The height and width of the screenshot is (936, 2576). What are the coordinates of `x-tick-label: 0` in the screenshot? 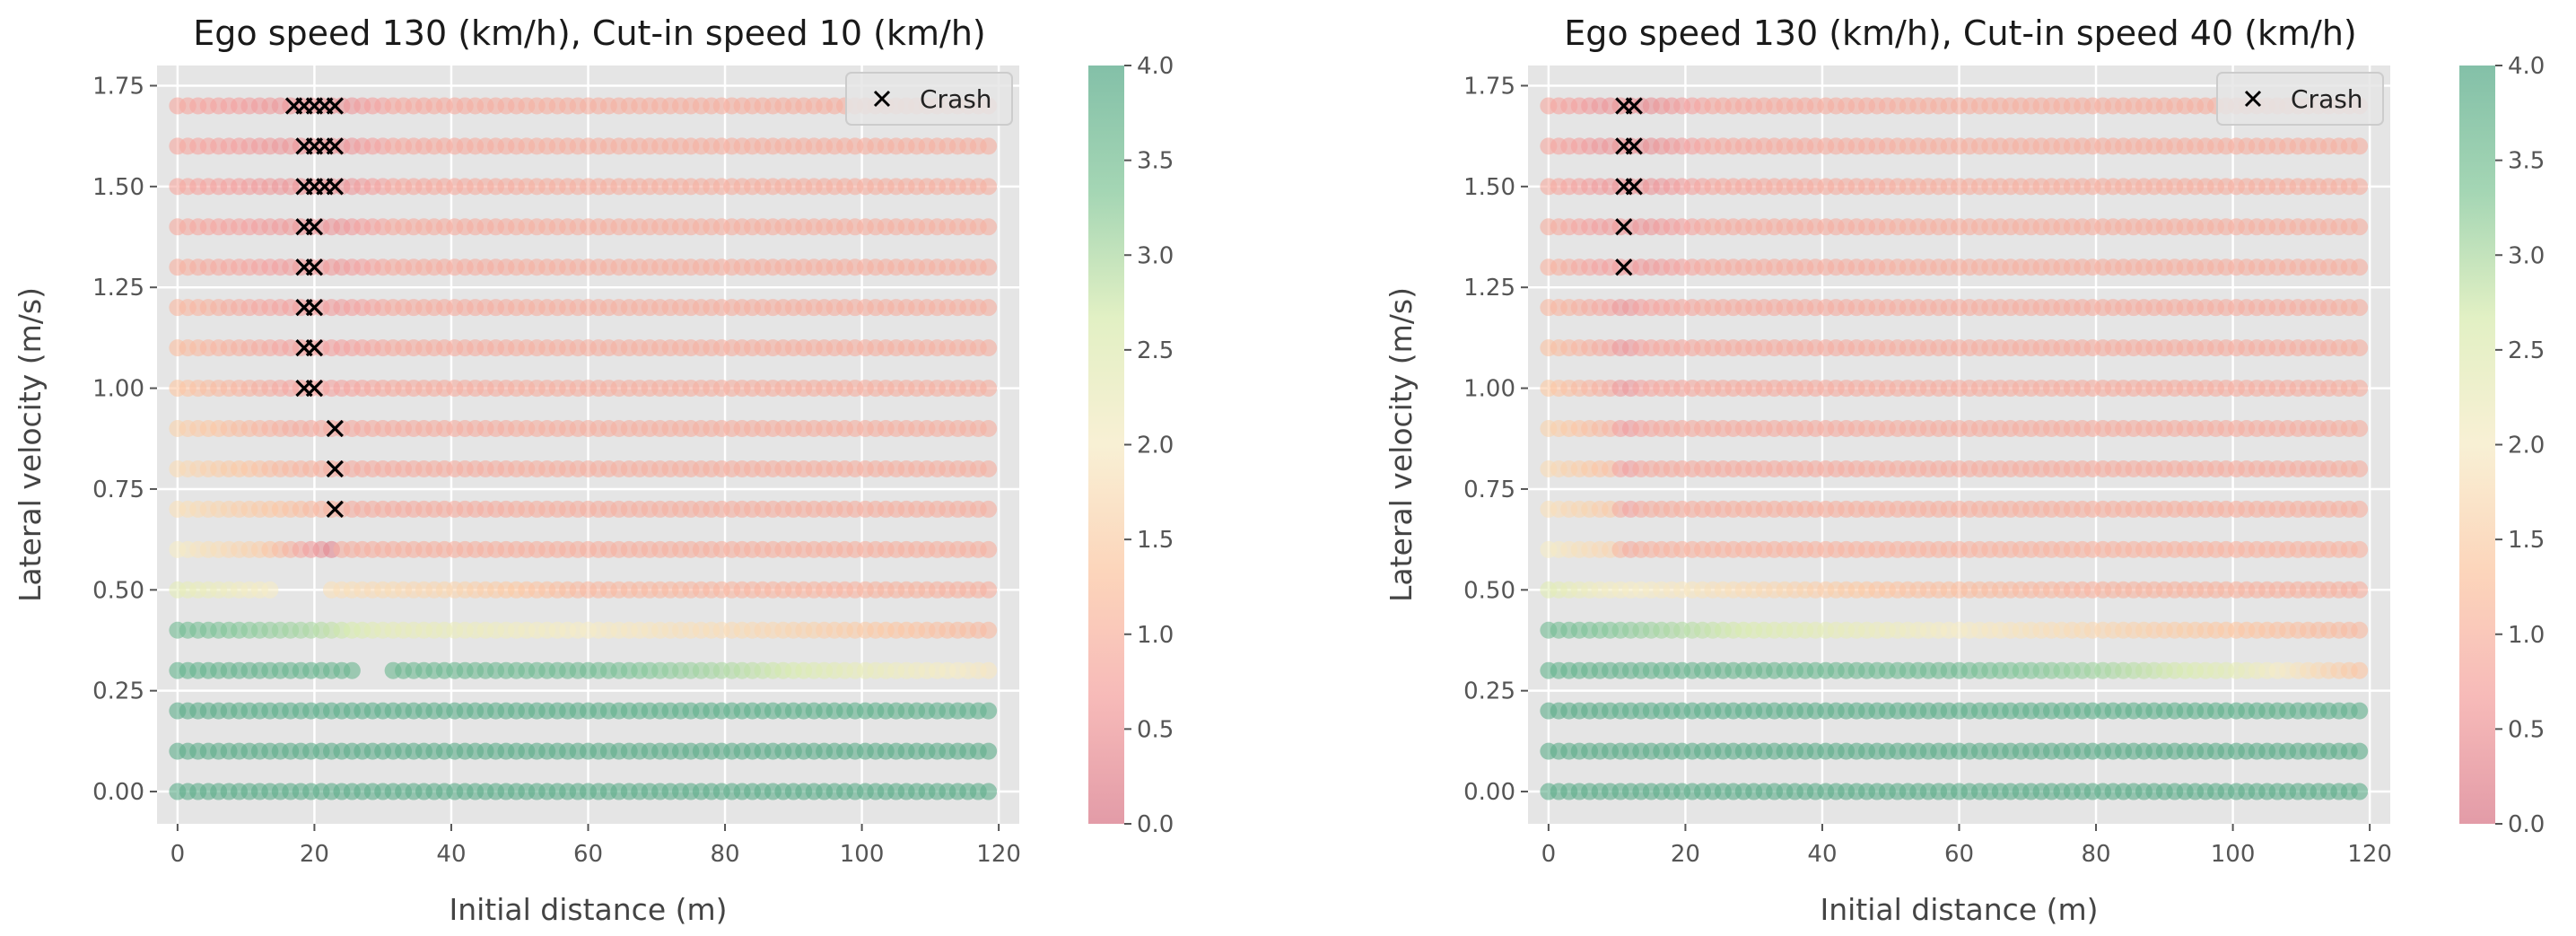 It's located at (1549, 855).